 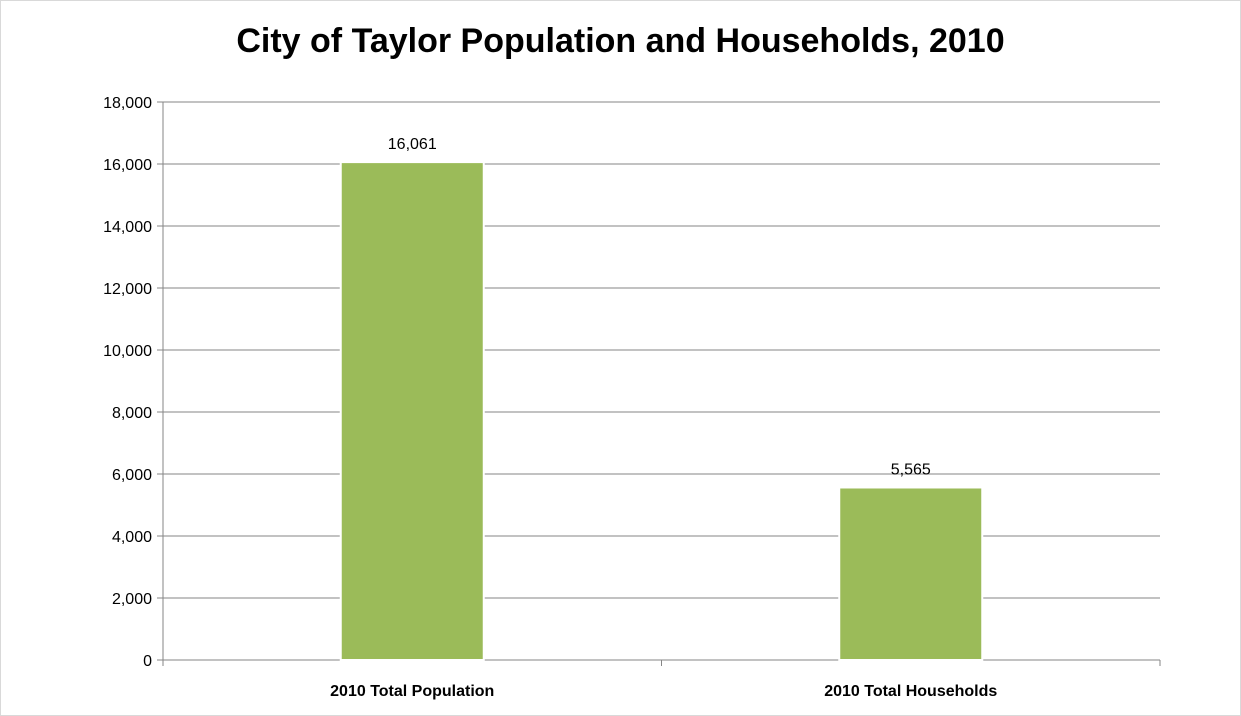 I want to click on y-tick-label: 0, so click(x=147, y=661).